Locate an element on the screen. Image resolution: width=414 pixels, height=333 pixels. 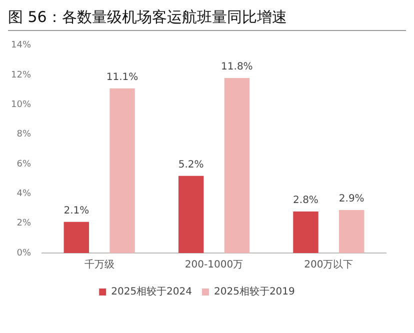
data-label: 11.8% is located at coordinates (237, 67).